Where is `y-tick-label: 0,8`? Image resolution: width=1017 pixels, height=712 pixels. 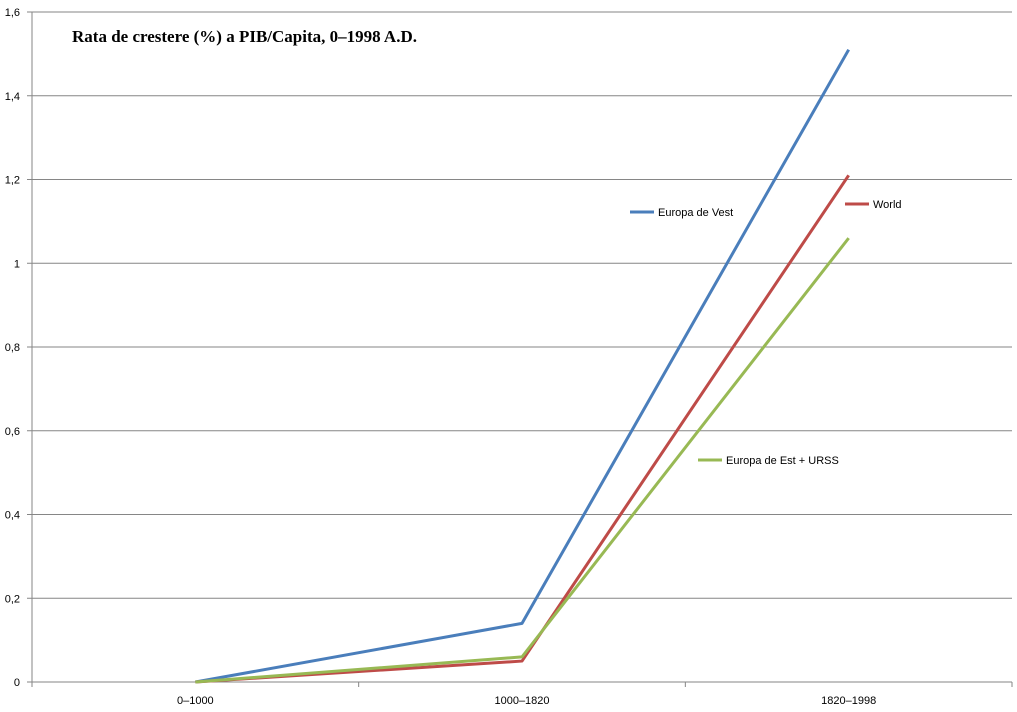 y-tick-label: 0,8 is located at coordinates (12, 348).